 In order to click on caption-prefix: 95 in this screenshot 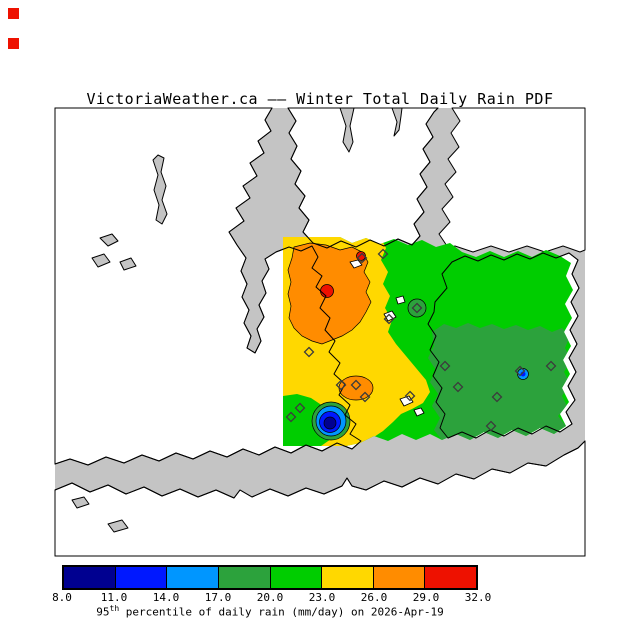, I will do `click(103, 612)`.